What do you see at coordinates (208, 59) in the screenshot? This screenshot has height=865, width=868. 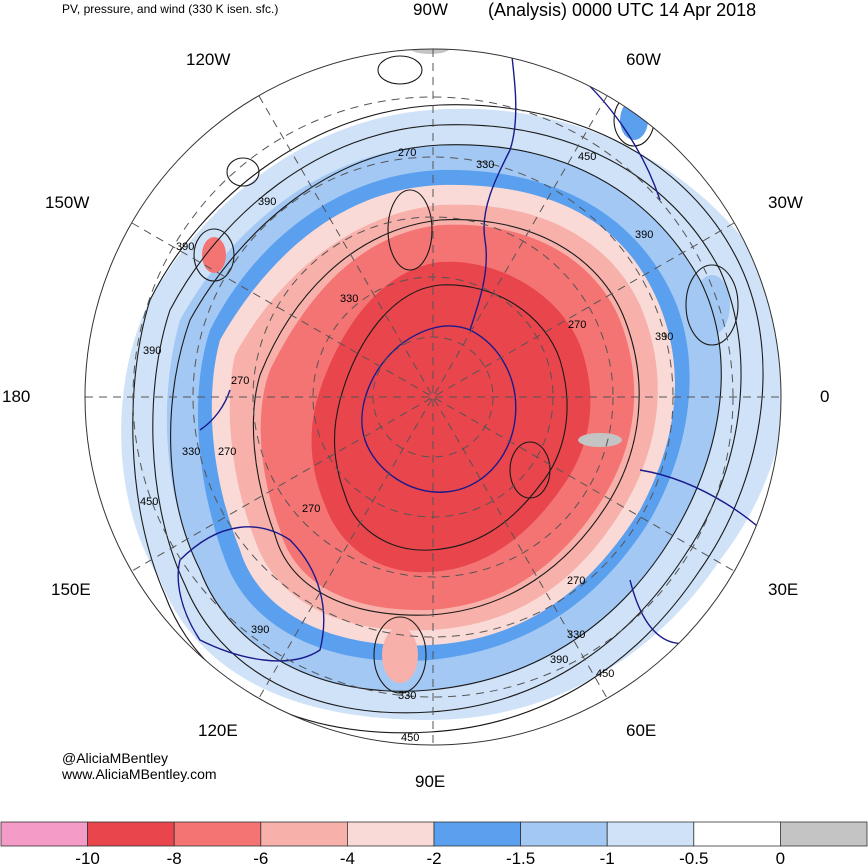 I see `lon-label-120w: 120W` at bounding box center [208, 59].